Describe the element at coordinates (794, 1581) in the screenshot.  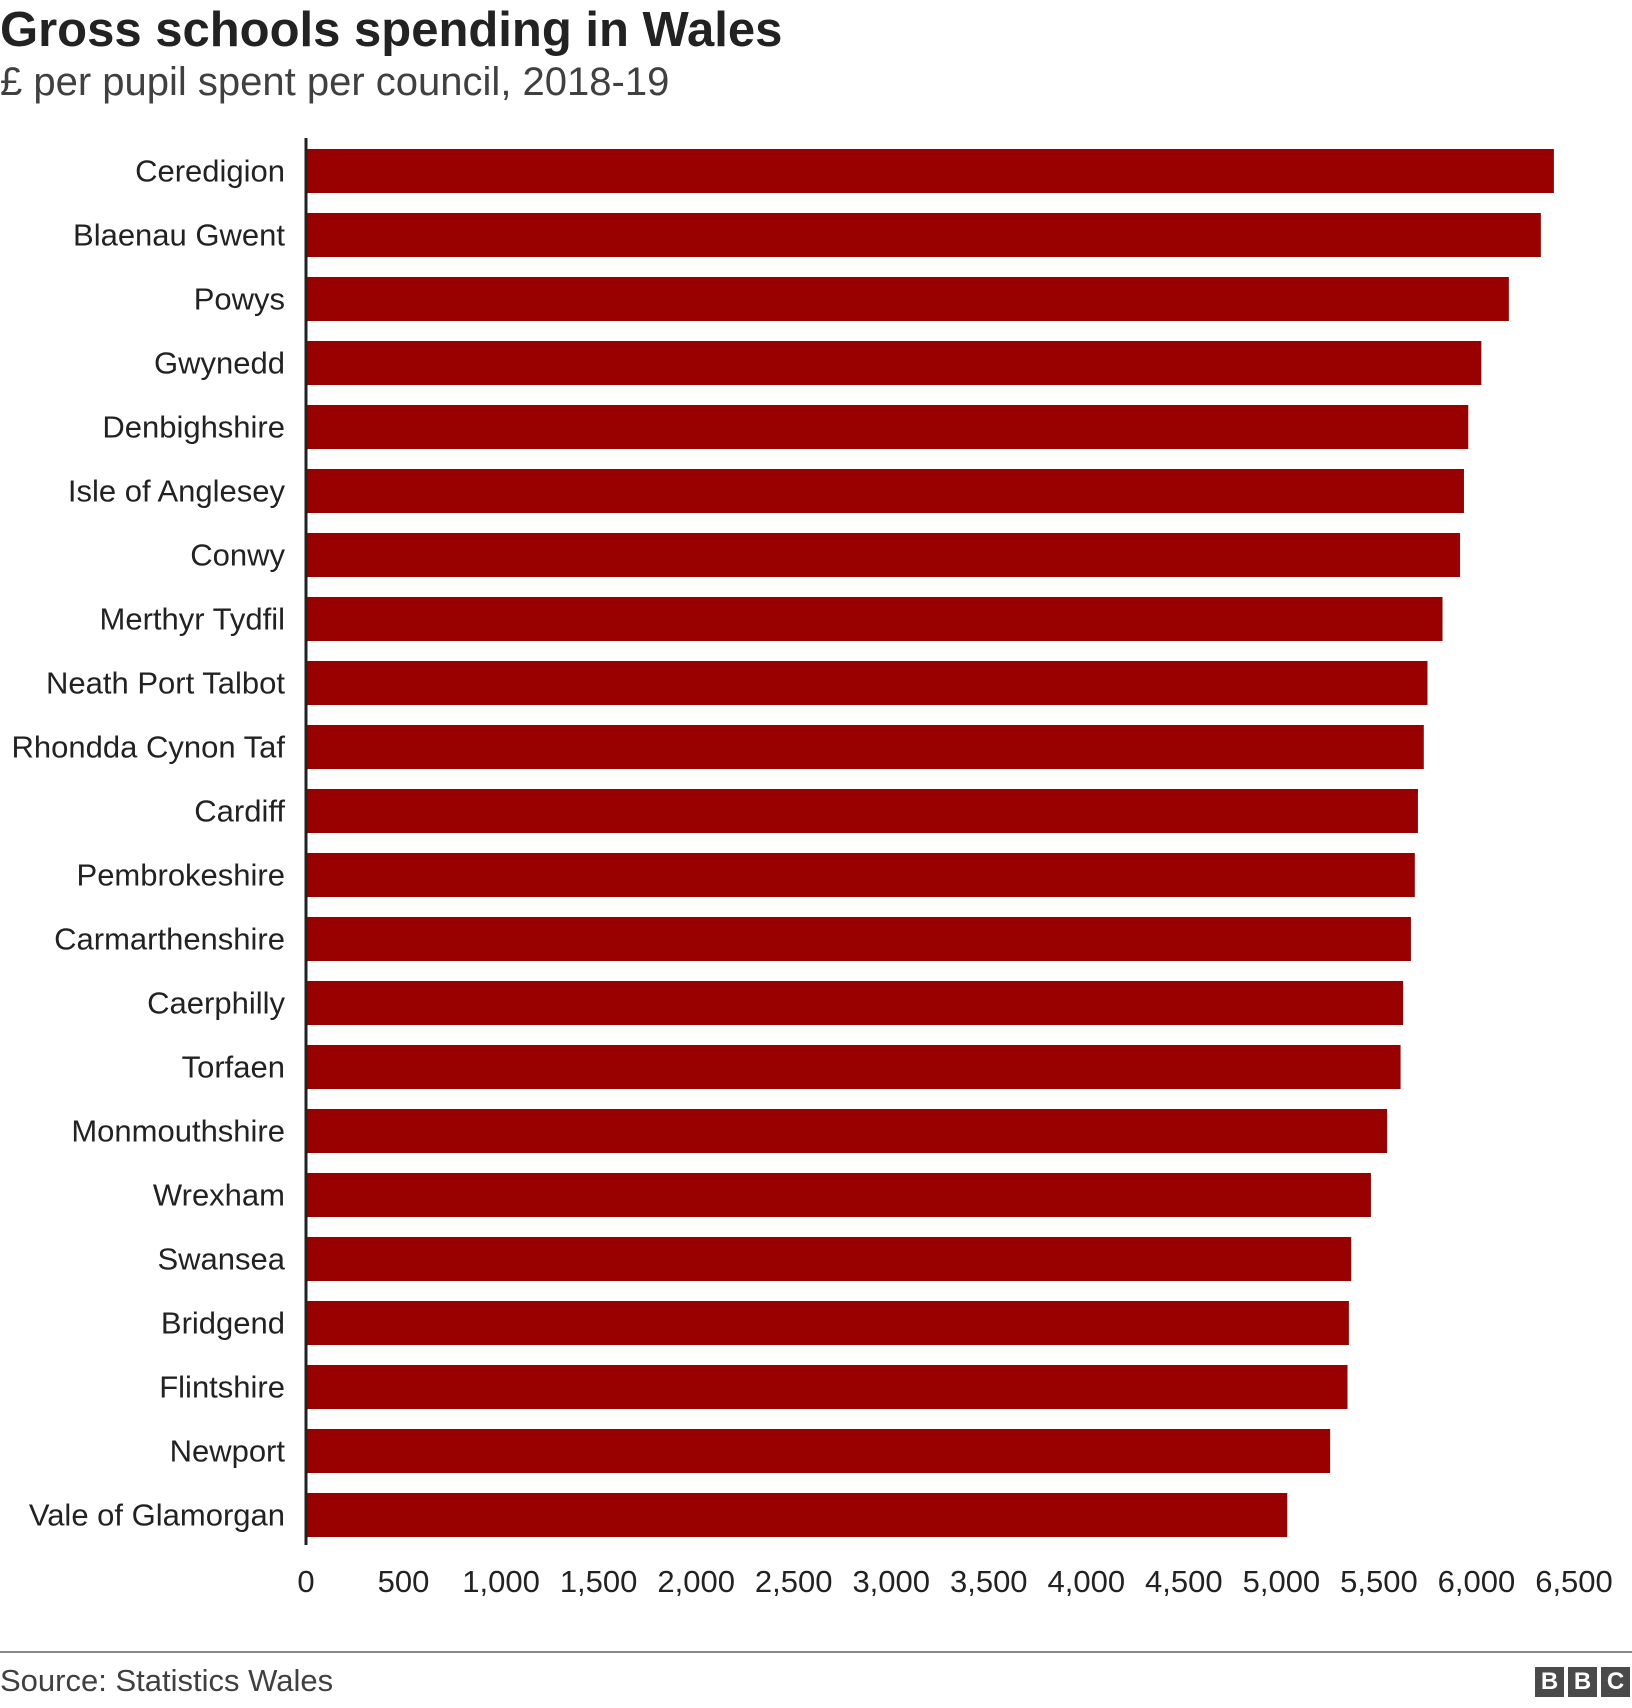
I see `x-tick-label: 2,500` at that location.